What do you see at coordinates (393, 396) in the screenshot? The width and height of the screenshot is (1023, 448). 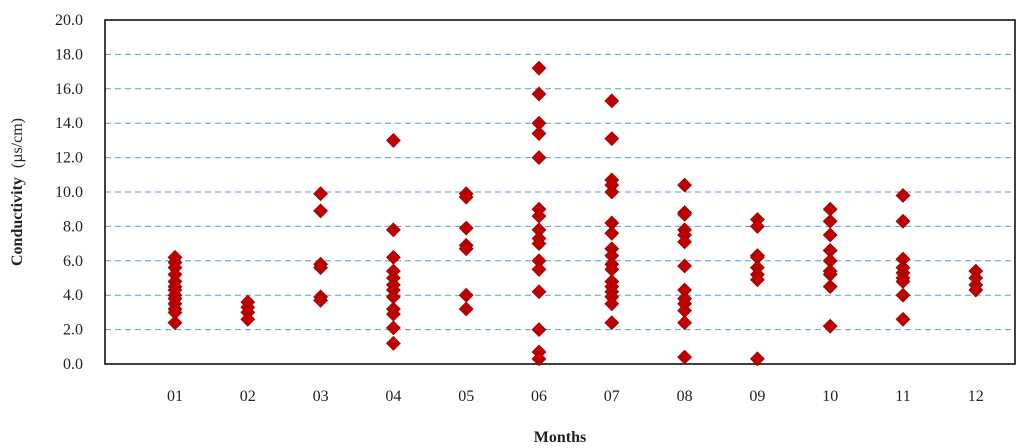 I see `x-tick-label: 04` at bounding box center [393, 396].